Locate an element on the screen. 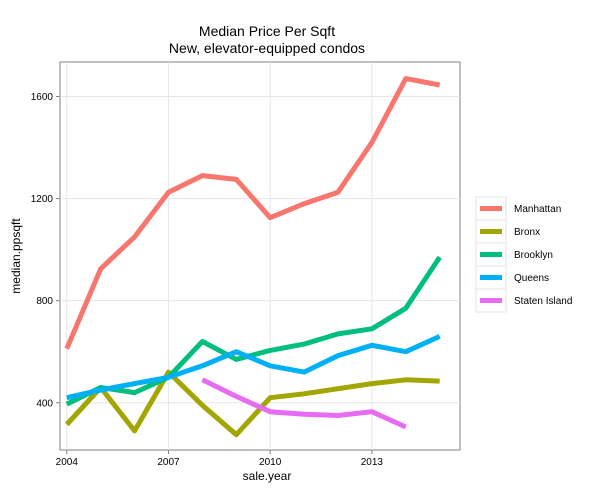 This screenshot has width=600, height=493. series-line-bronx is located at coordinates (252, 403).